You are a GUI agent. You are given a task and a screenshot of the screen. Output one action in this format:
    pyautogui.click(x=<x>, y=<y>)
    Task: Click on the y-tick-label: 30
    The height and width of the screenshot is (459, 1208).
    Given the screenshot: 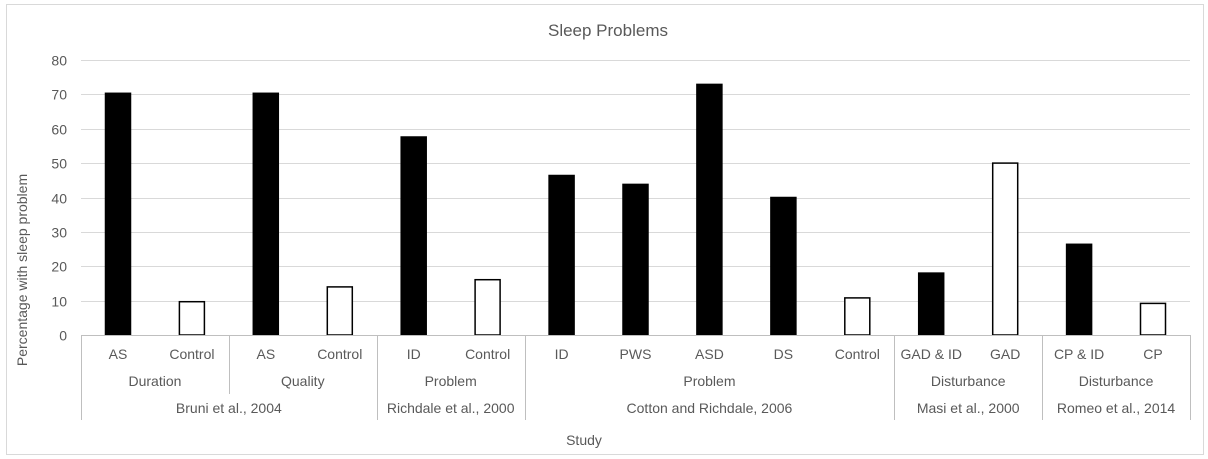 What is the action you would take?
    pyautogui.click(x=59, y=233)
    